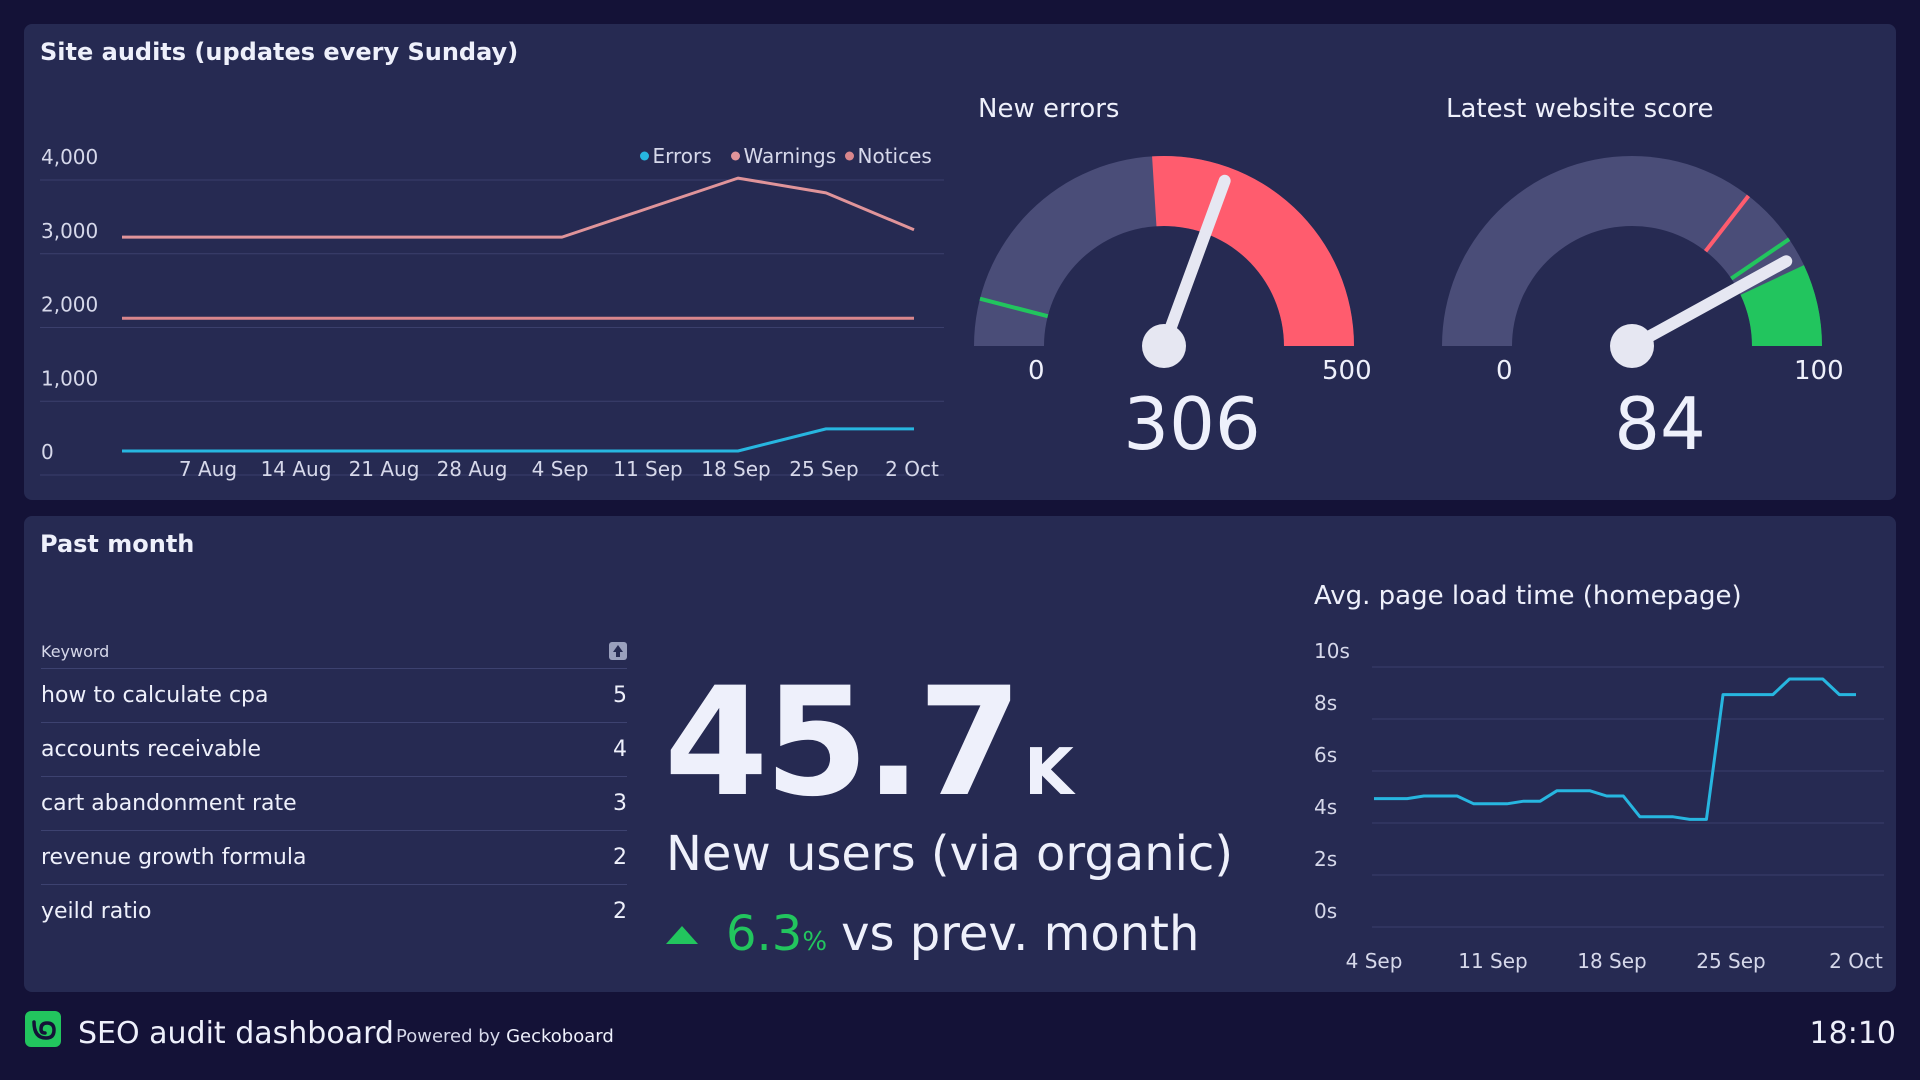 The image size is (1920, 1080). What do you see at coordinates (1325, 807) in the screenshot?
I see `y-tick-label: 4s` at bounding box center [1325, 807].